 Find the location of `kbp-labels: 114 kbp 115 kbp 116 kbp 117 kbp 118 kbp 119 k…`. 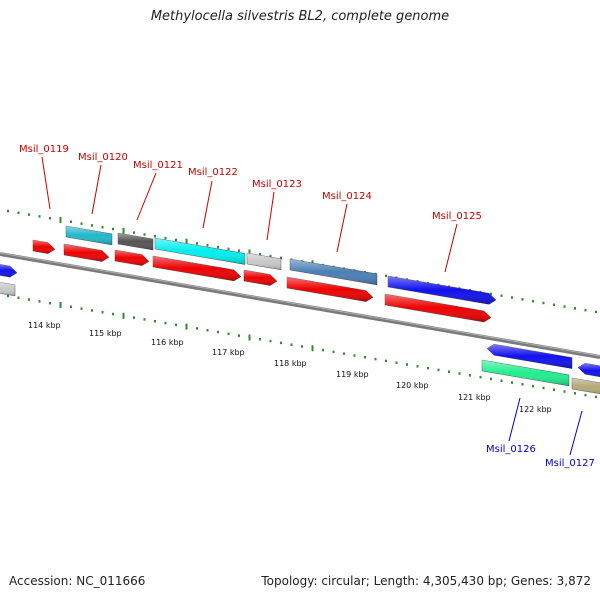

kbp-labels: 114 kbp 115 kbp 116 kbp 117 kbp 118 kbp 119 k… is located at coordinates (290, 367).